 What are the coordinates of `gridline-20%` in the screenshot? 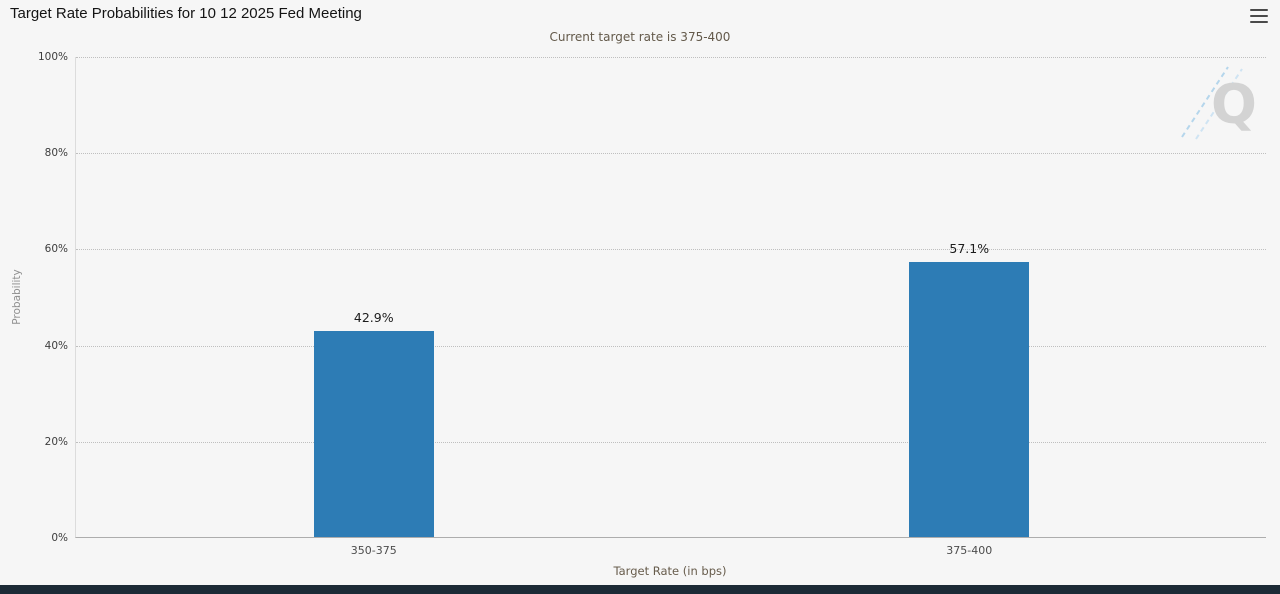 It's located at (671, 442).